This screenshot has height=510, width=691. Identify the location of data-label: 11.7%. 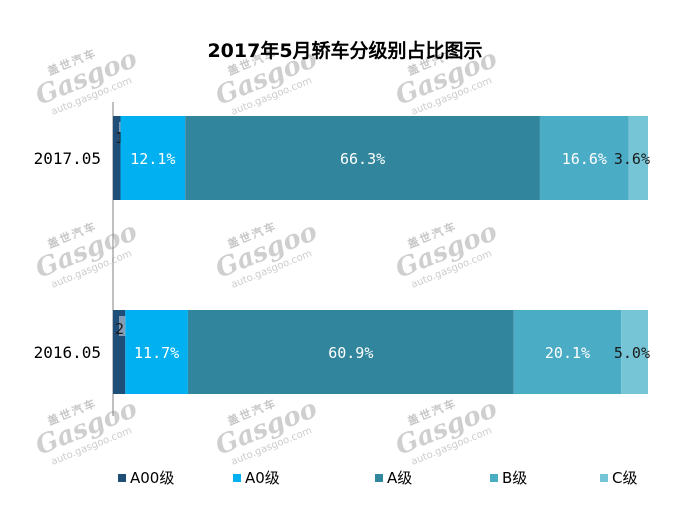
(156, 353).